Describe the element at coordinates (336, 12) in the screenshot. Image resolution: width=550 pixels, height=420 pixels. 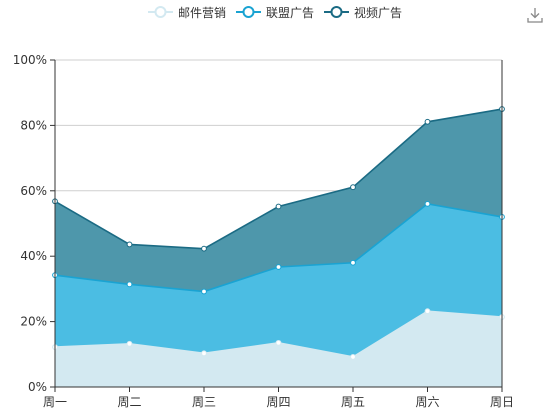
I see `legend-swatch-video` at that location.